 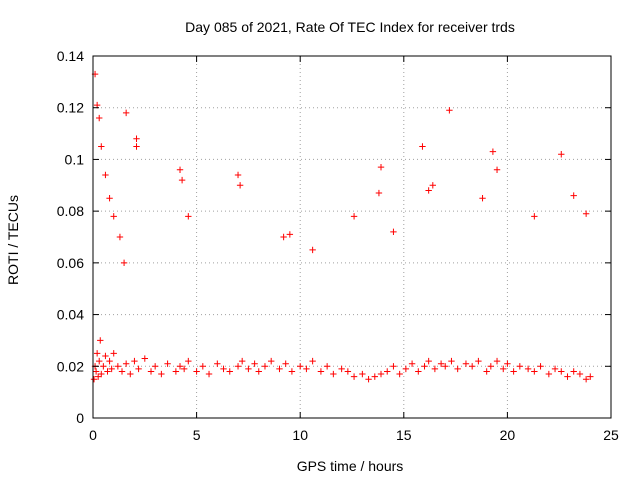 I want to click on y-tick-label: 0.02, so click(x=70, y=366).